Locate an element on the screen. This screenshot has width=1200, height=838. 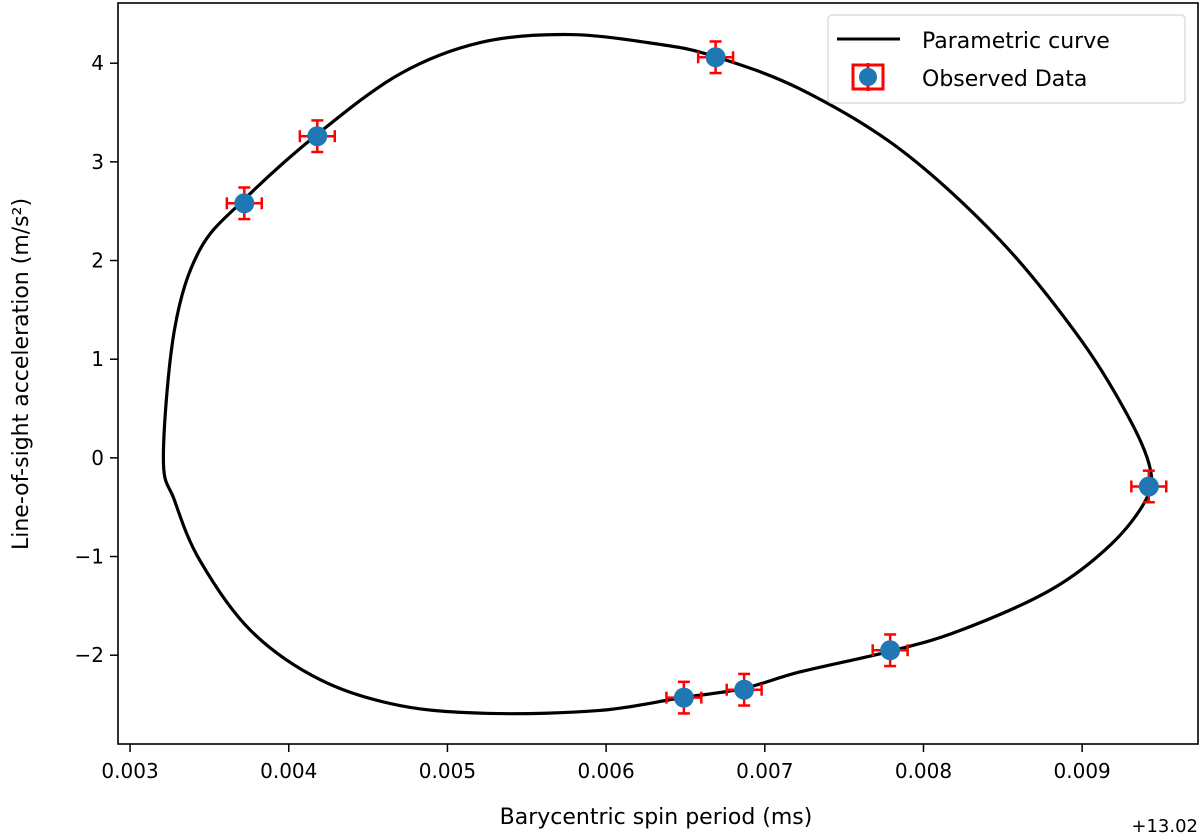
y-axis-label: Line-of-sight acceleration (m/s²) is located at coordinates (21, 374).